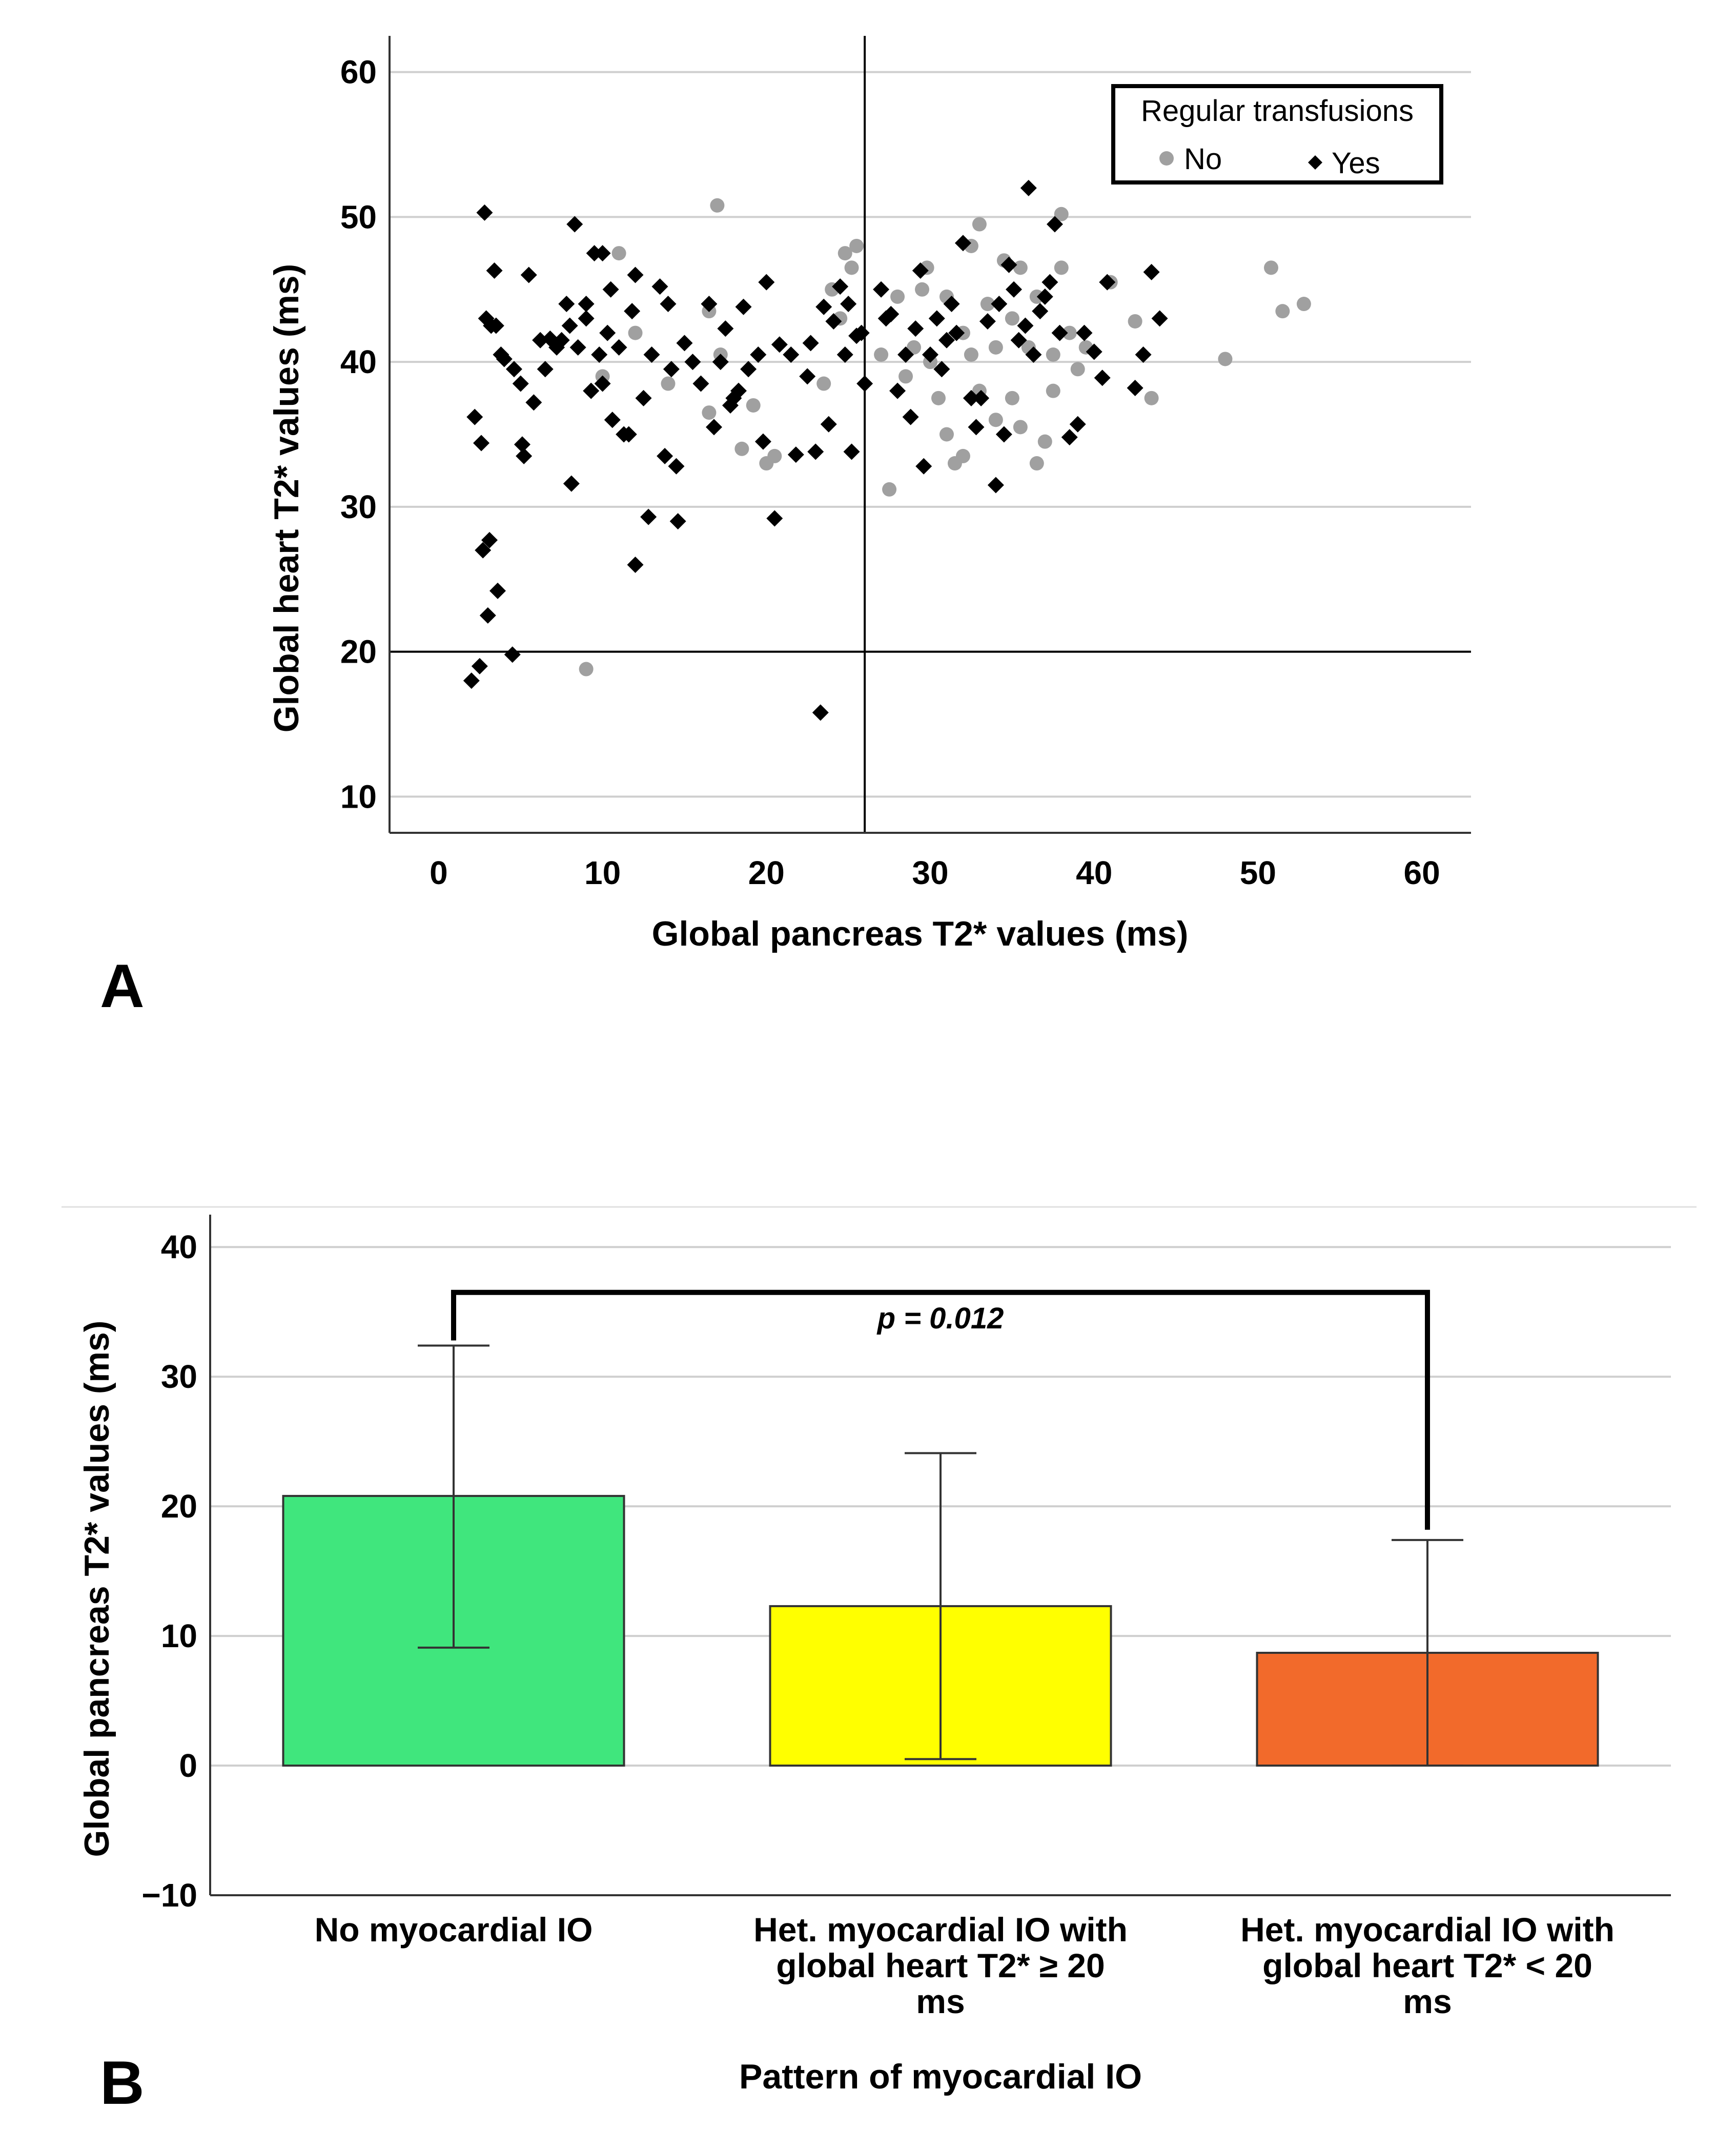 This screenshot has height=2152, width=1736. I want to click on legend-yes-marker, so click(1315, 162).